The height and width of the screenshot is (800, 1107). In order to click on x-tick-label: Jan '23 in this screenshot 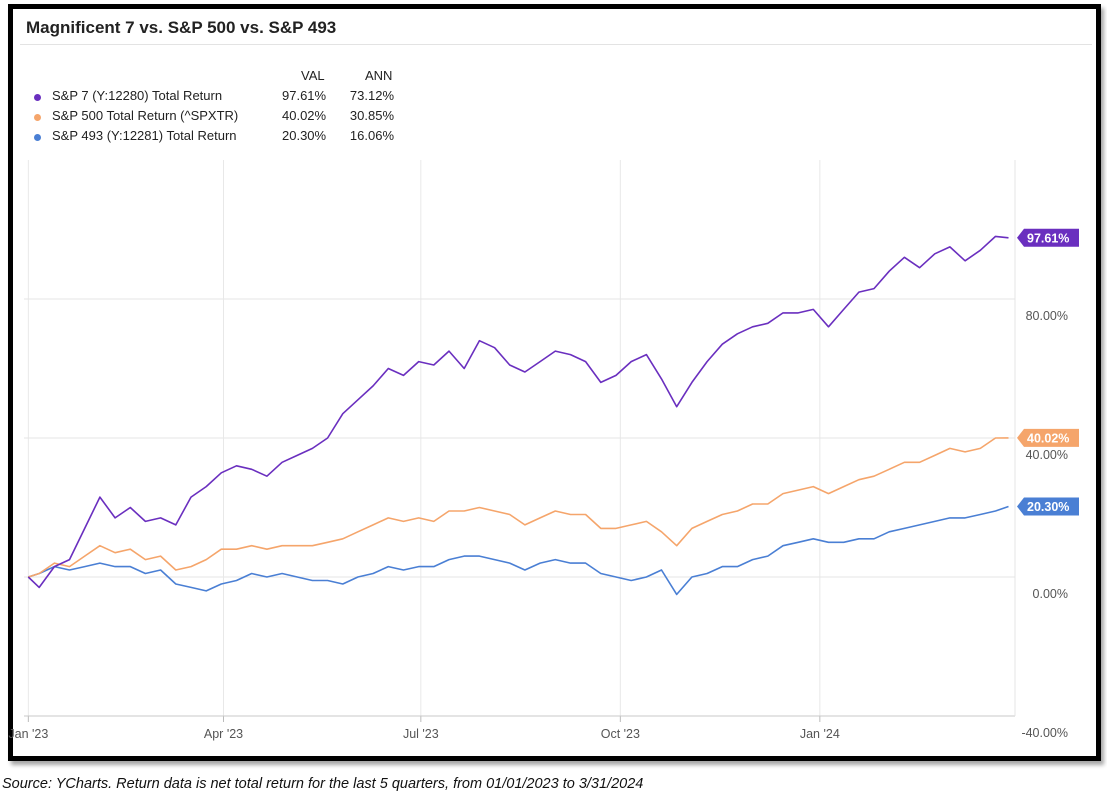, I will do `click(28, 734)`.